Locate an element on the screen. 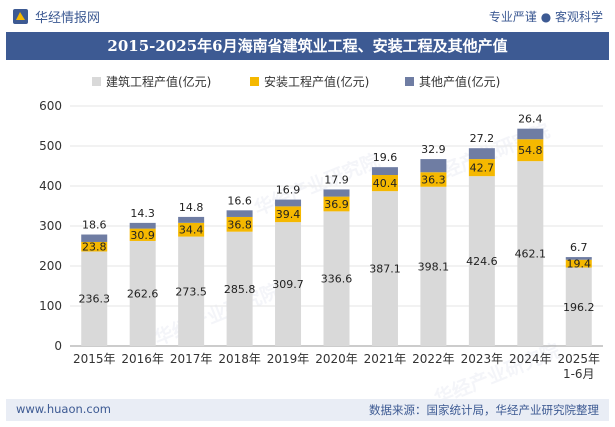 This screenshot has height=427, width=615. data-label: 18.6 is located at coordinates (94, 225).